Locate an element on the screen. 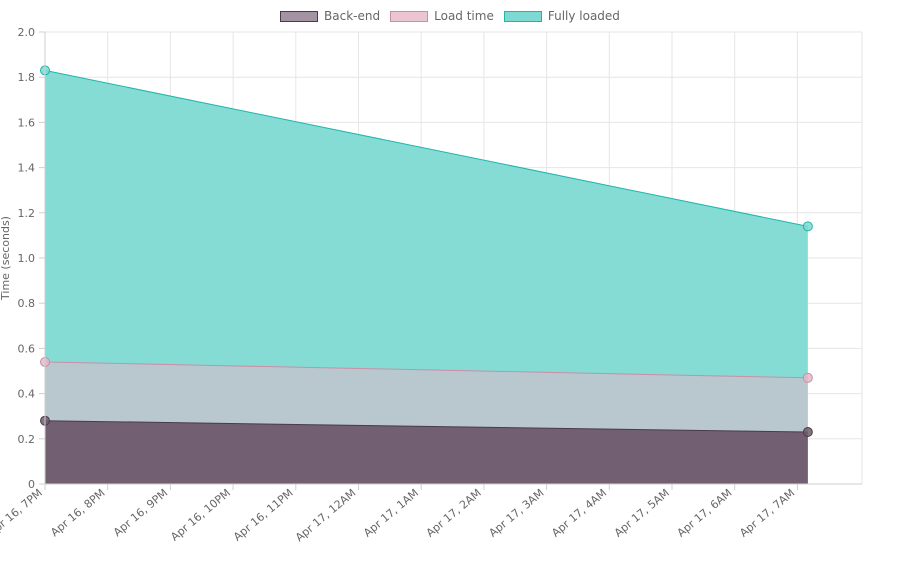  legend-swatch-fully-loaded is located at coordinates (522, 16).